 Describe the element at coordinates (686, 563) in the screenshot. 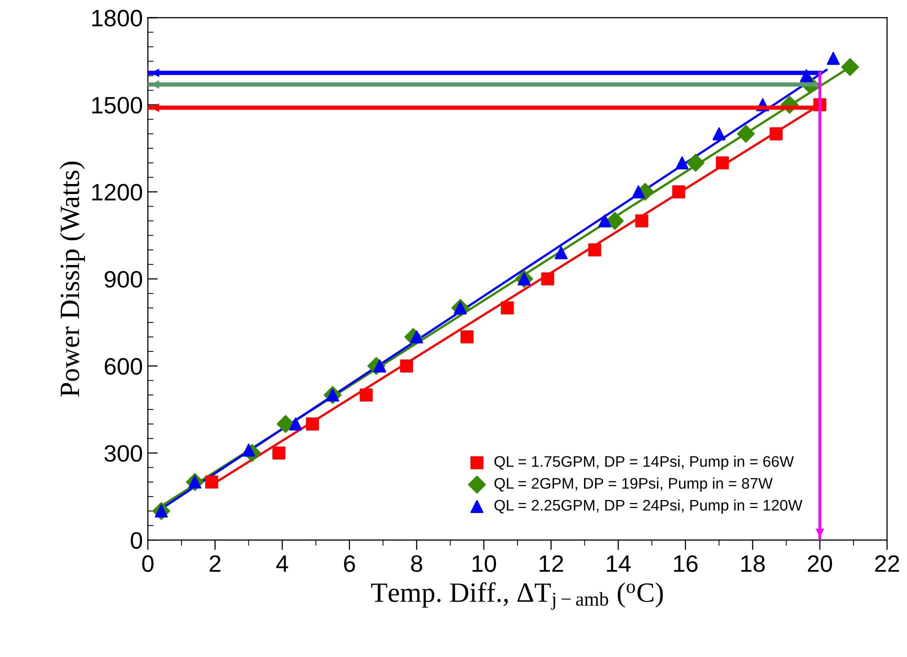

I see `x-tick-label: 16` at that location.